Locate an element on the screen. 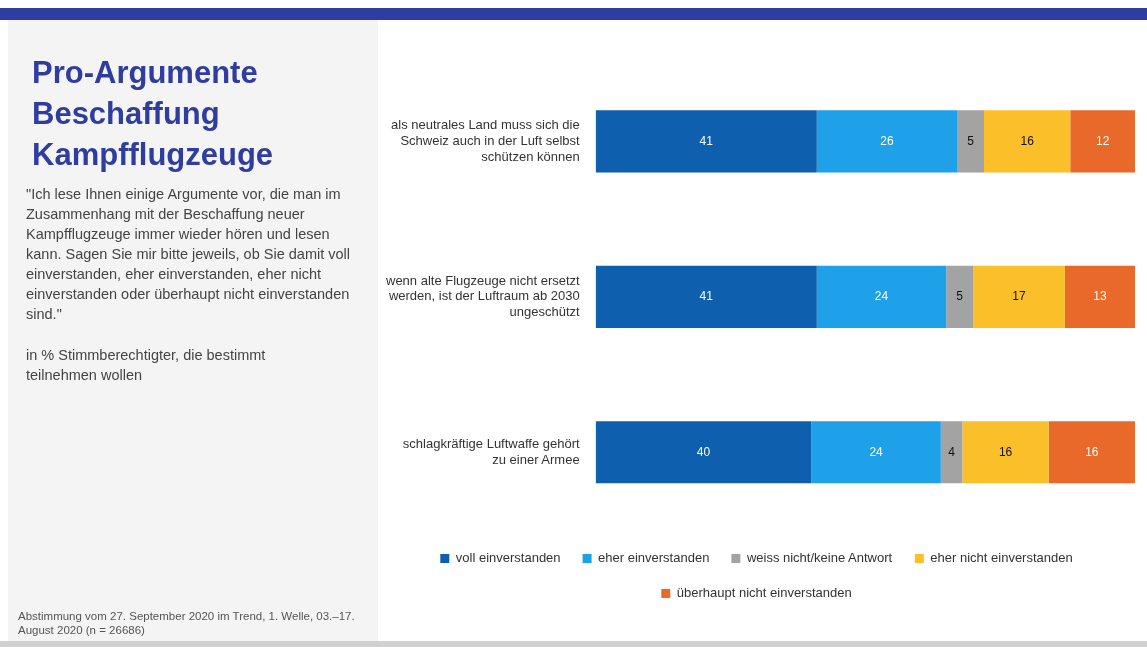  legend-label: eher einverstanden is located at coordinates (654, 558).